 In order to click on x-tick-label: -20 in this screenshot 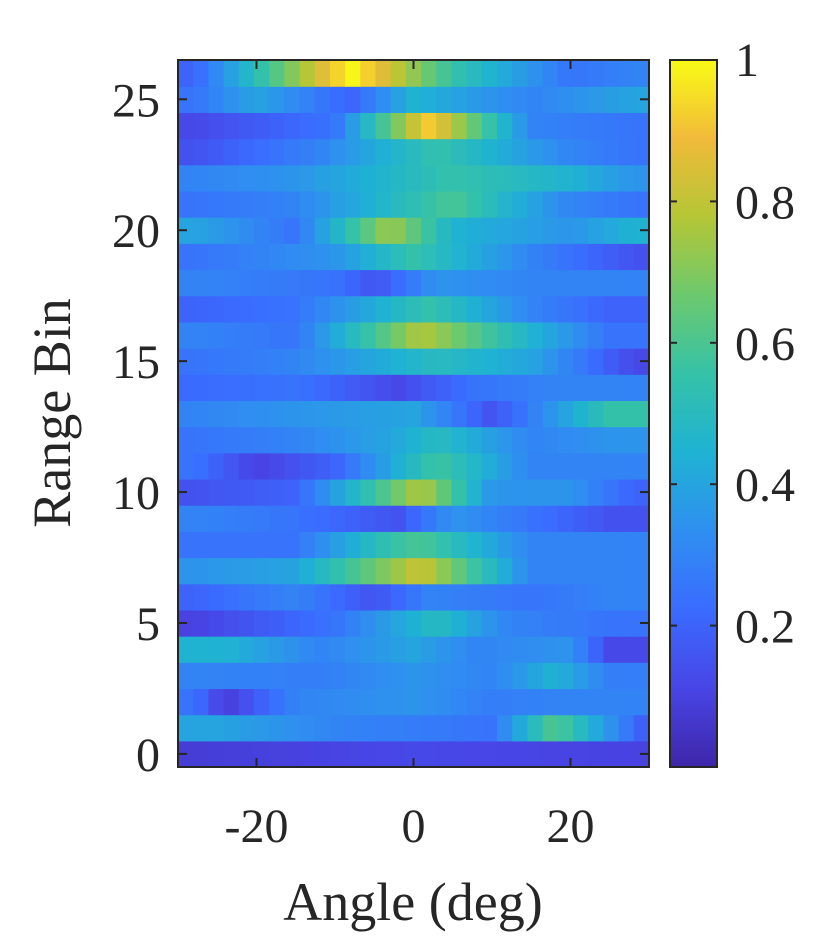, I will do `click(257, 826)`.